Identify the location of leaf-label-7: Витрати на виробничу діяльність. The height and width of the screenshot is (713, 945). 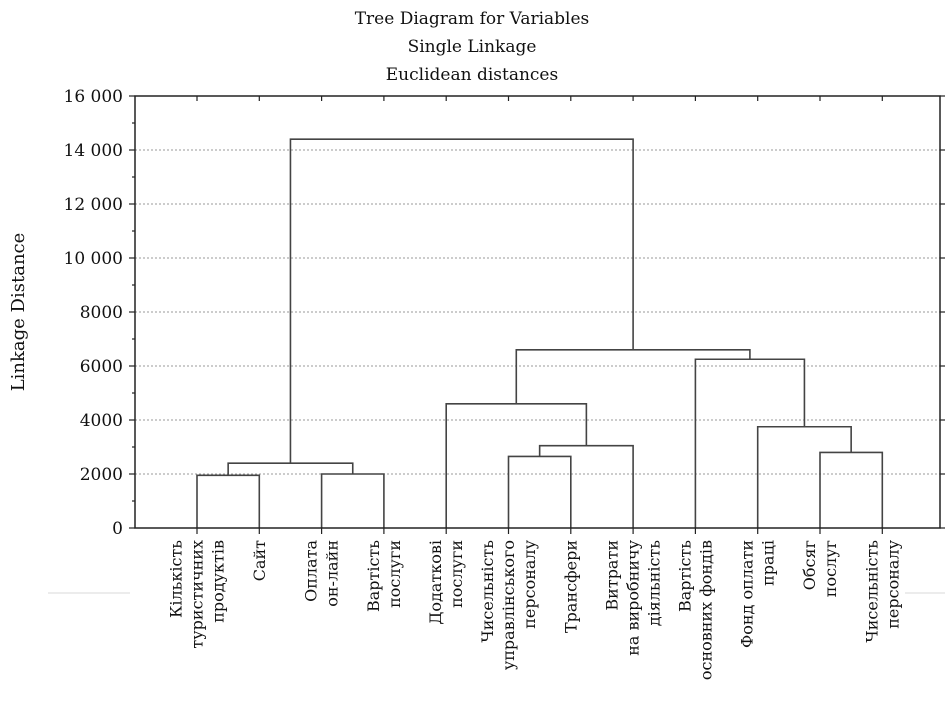
(633, 597).